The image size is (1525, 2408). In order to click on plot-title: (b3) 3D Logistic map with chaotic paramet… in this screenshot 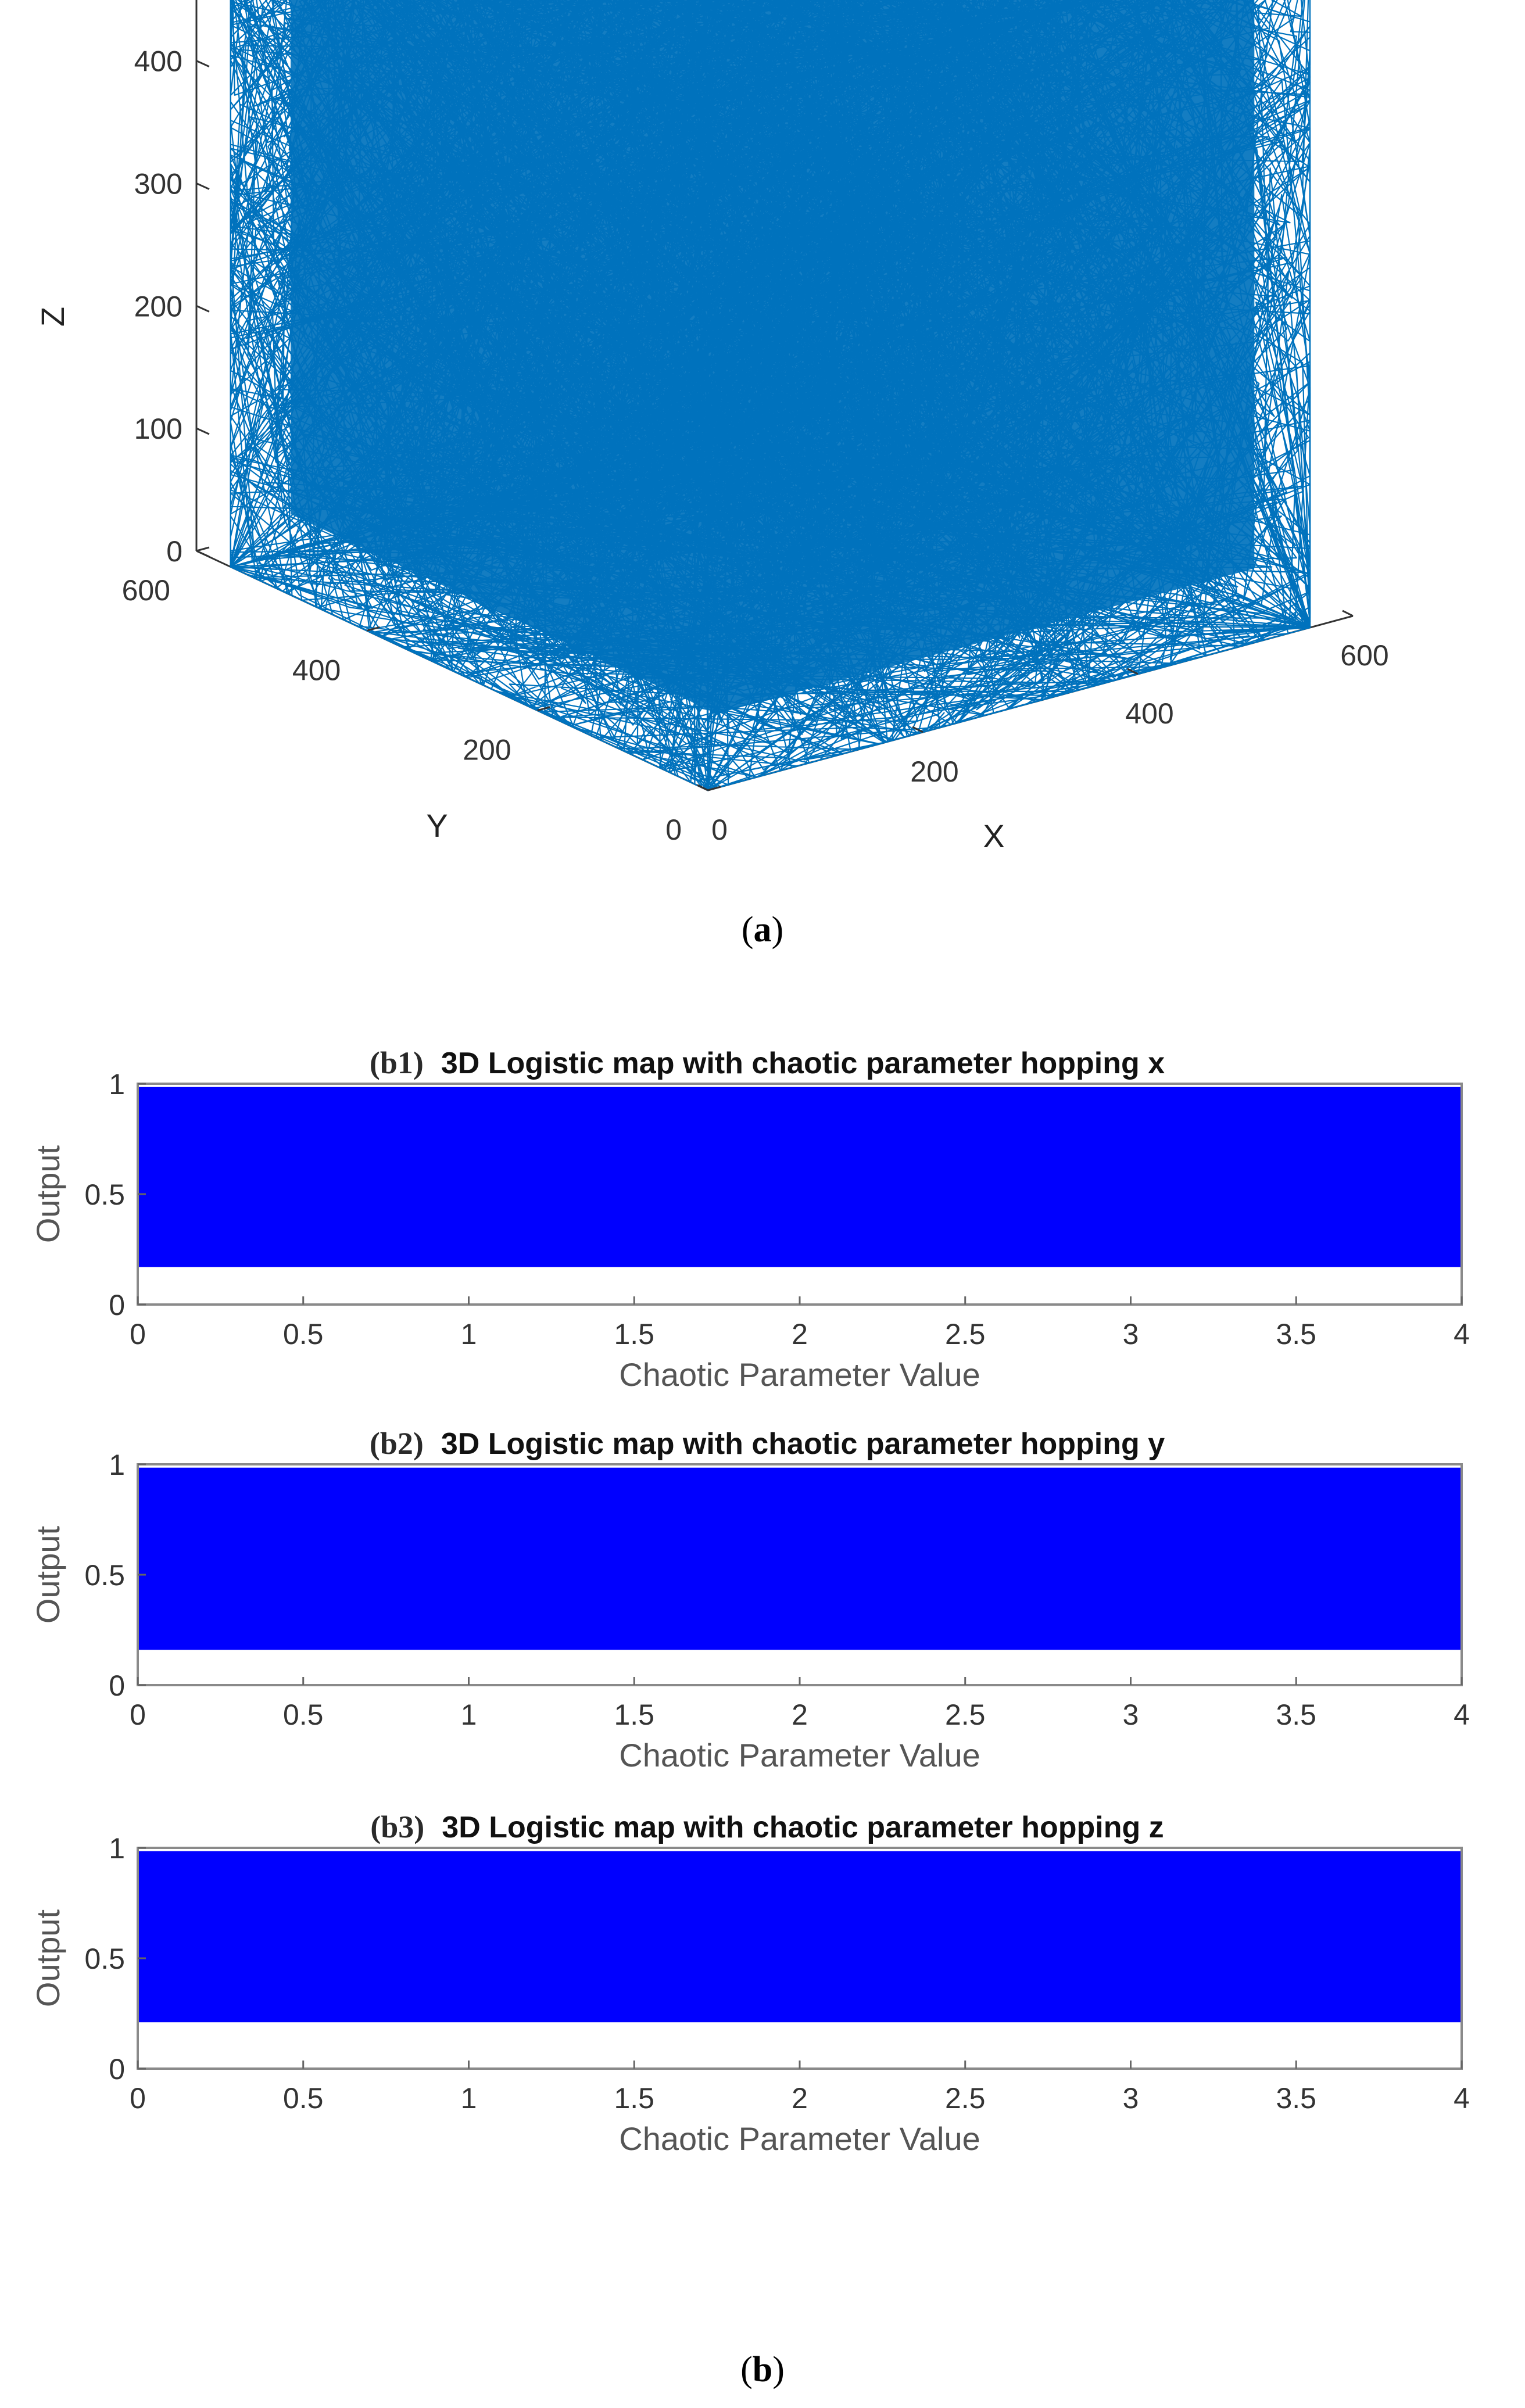, I will do `click(767, 1826)`.